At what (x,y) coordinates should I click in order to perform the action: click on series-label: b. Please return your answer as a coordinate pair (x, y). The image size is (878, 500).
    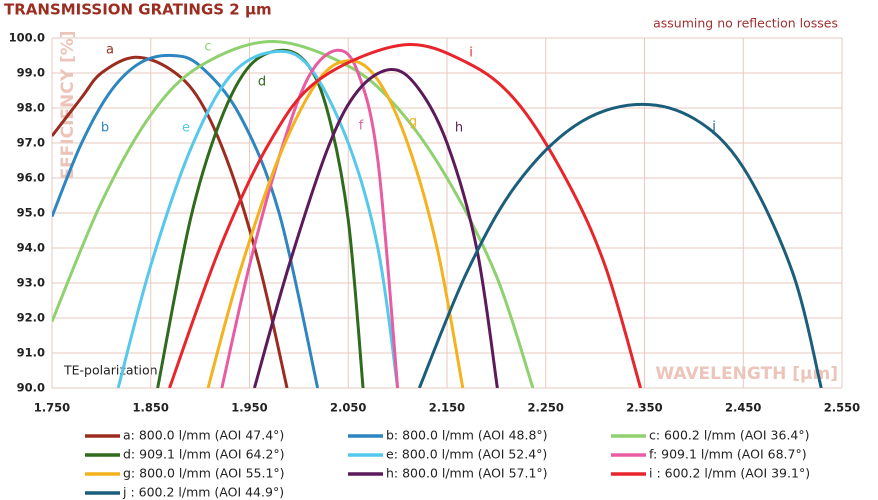
    Looking at the image, I should click on (105, 128).